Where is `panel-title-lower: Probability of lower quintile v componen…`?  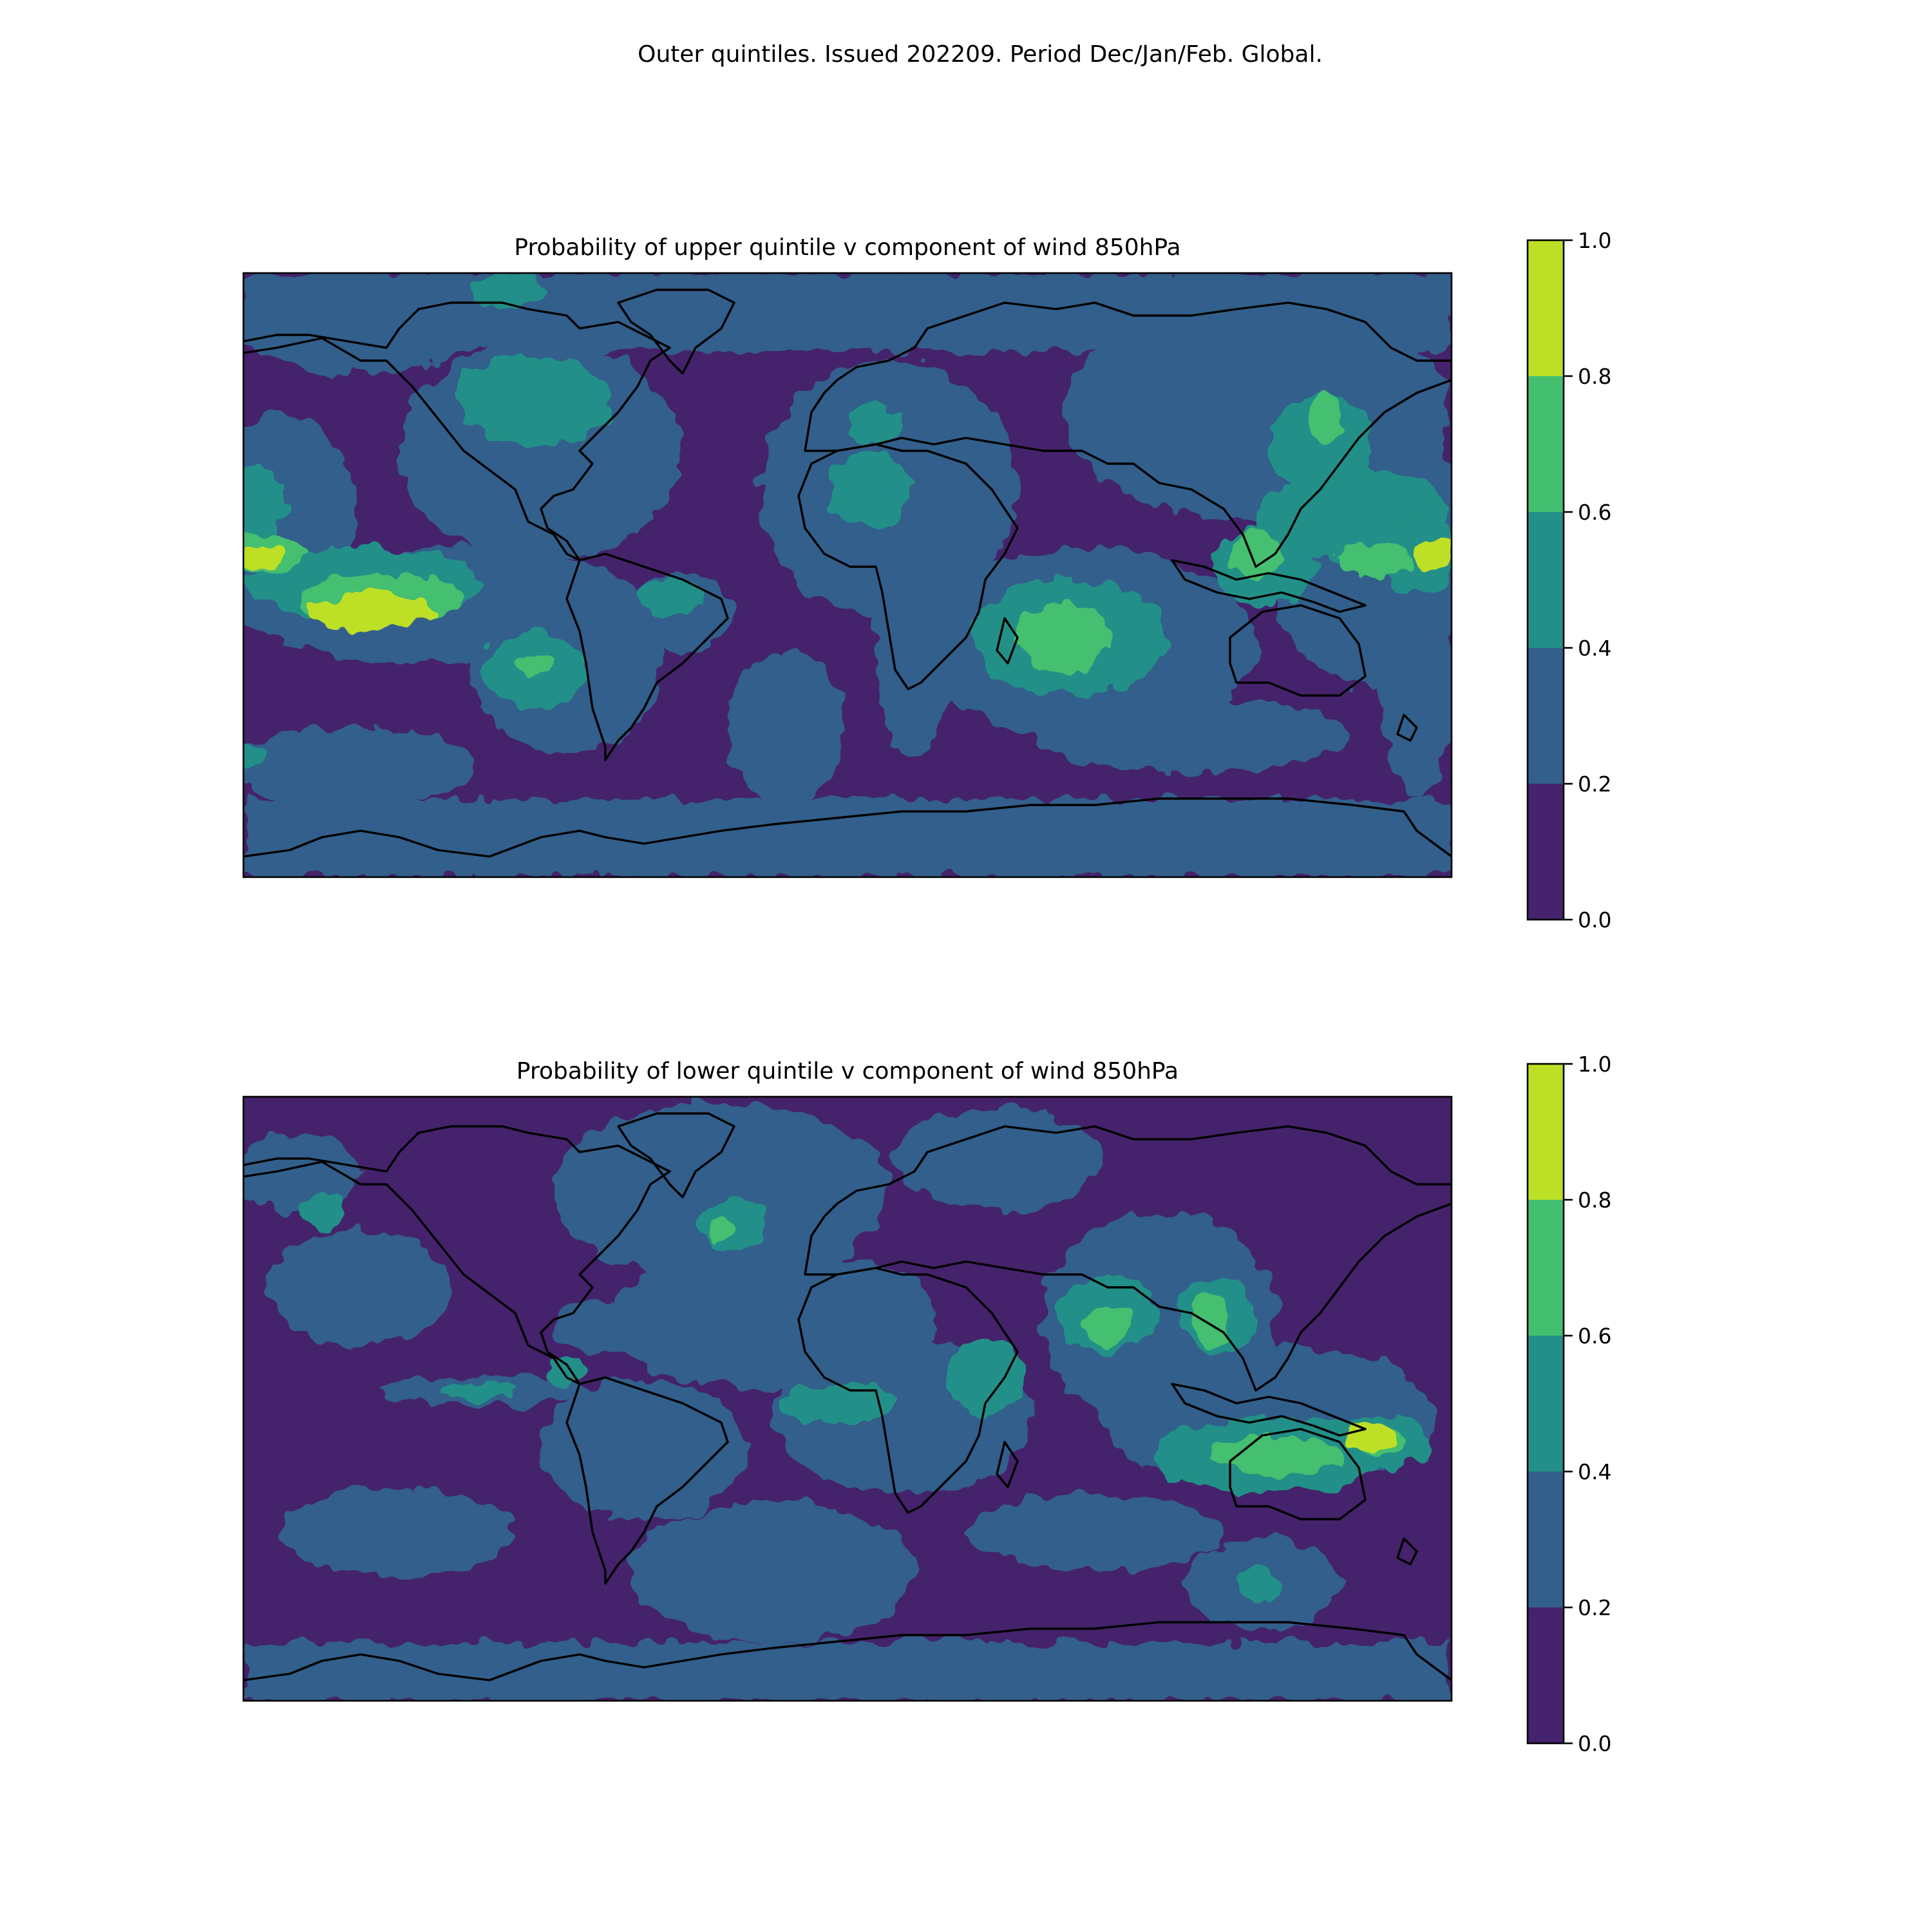 panel-title-lower: Probability of lower quintile v componen… is located at coordinates (847, 1071).